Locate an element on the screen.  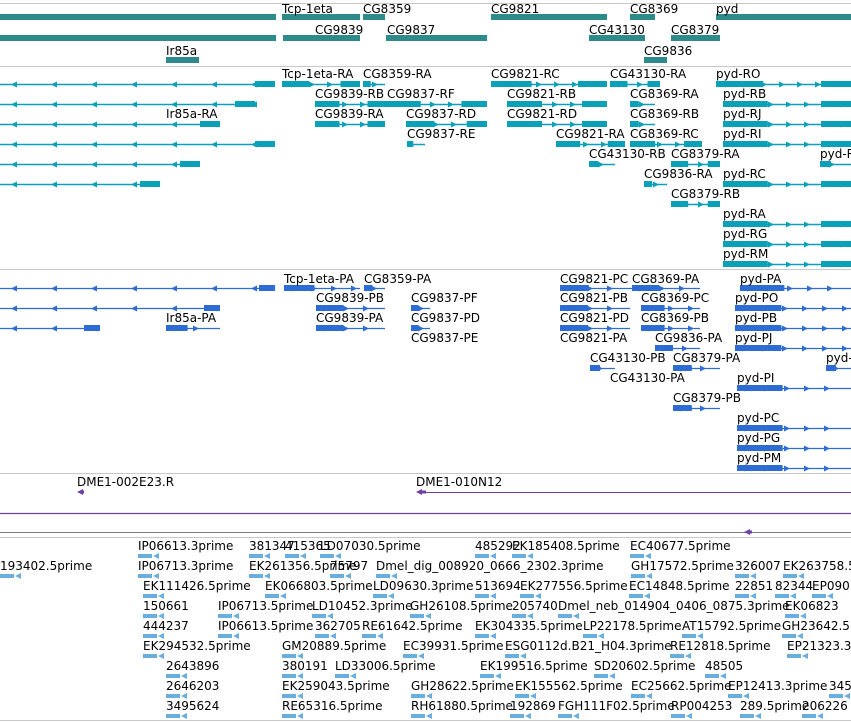
feature-tcp-1eta-bar is located at coordinates (321, 17).